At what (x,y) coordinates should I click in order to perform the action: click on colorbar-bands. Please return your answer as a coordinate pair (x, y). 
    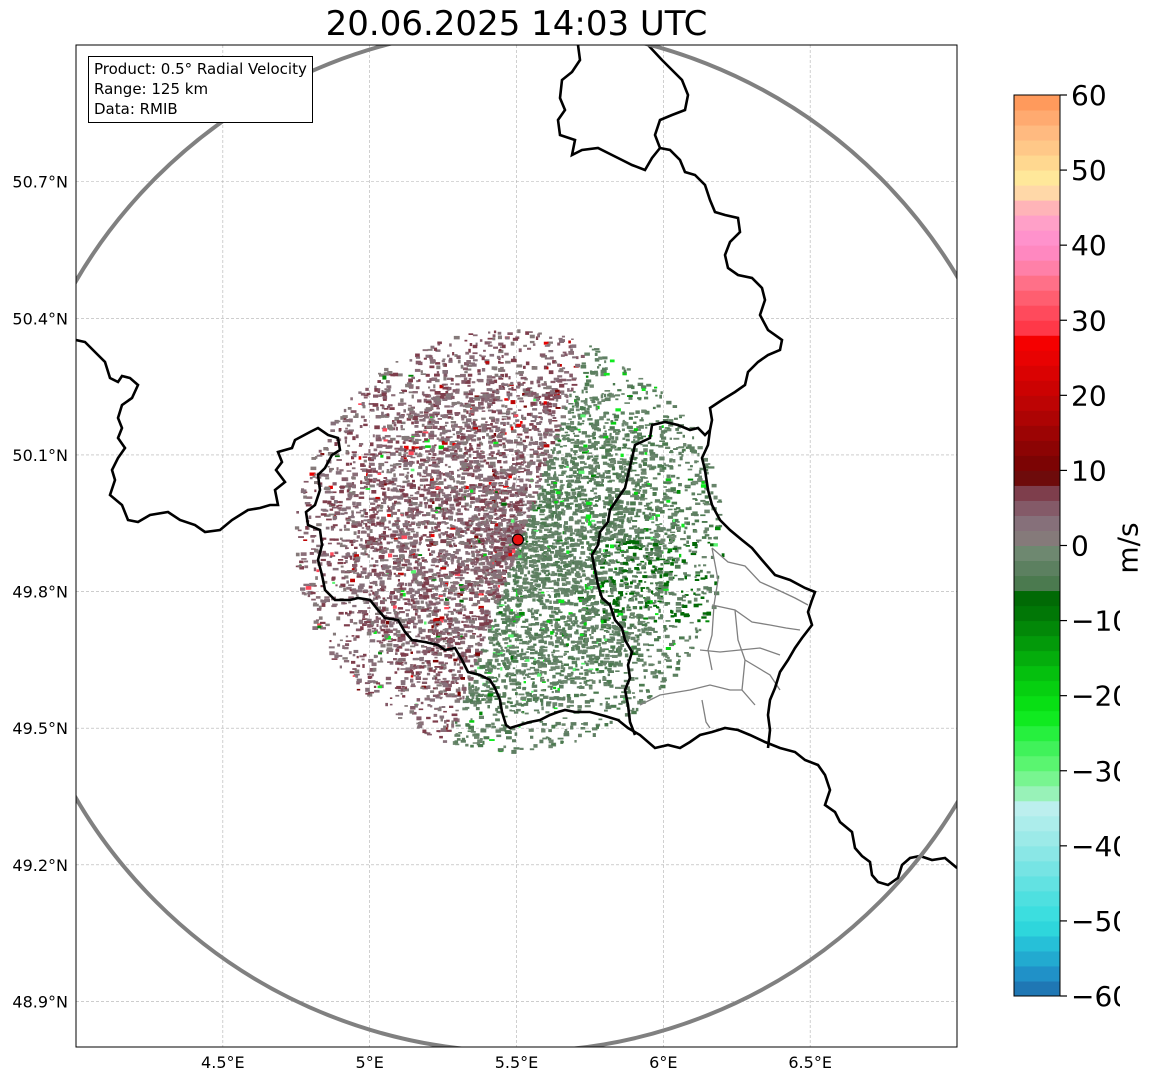
    Looking at the image, I should click on (1037, 546).